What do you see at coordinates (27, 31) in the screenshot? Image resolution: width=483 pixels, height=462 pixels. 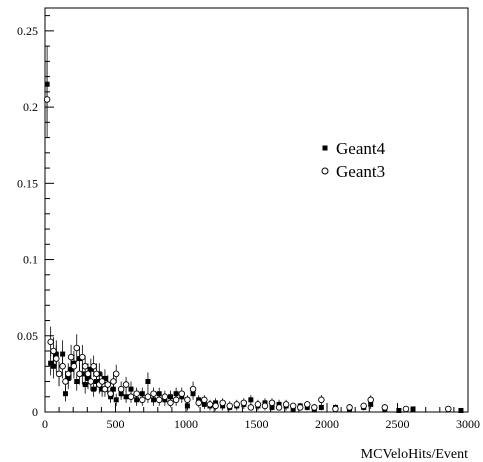 I see `y-tick-label: 0.25` at bounding box center [27, 31].